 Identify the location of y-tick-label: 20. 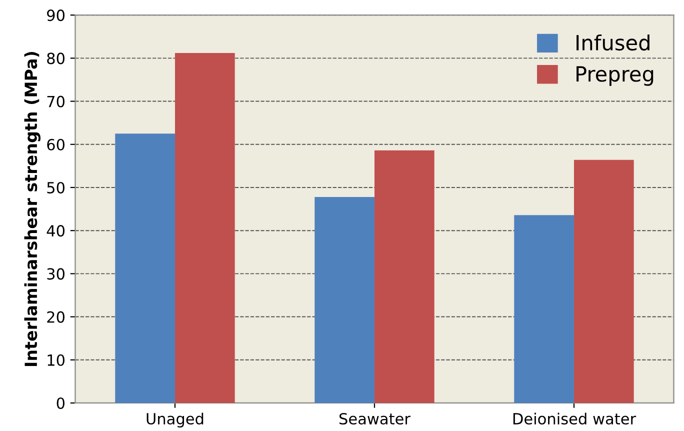
(56, 317).